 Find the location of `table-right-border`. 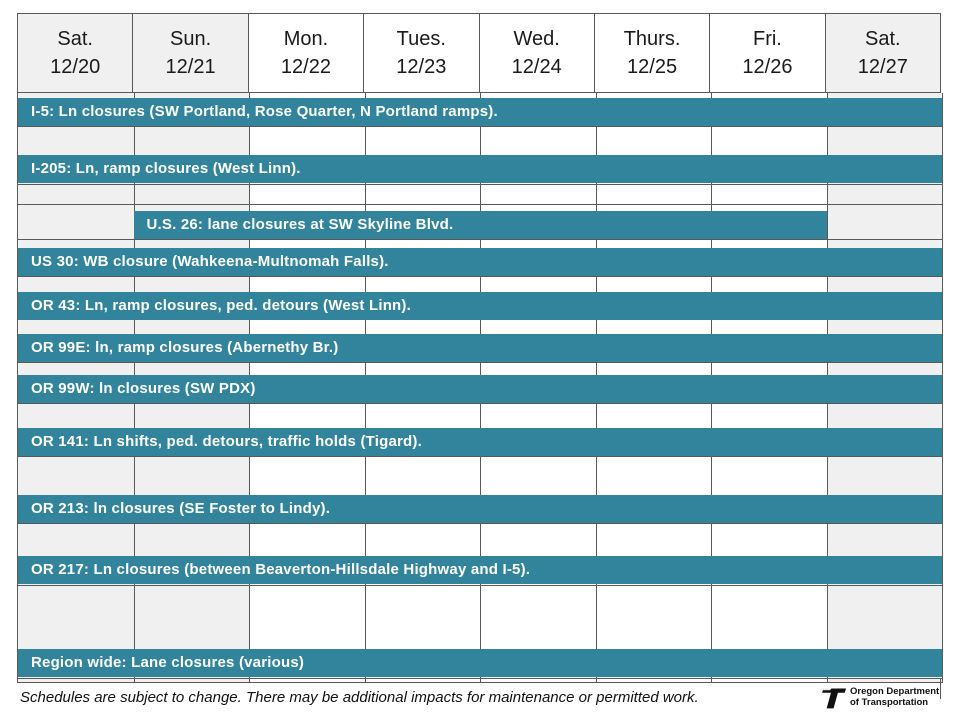

table-right-border is located at coordinates (940, 688).